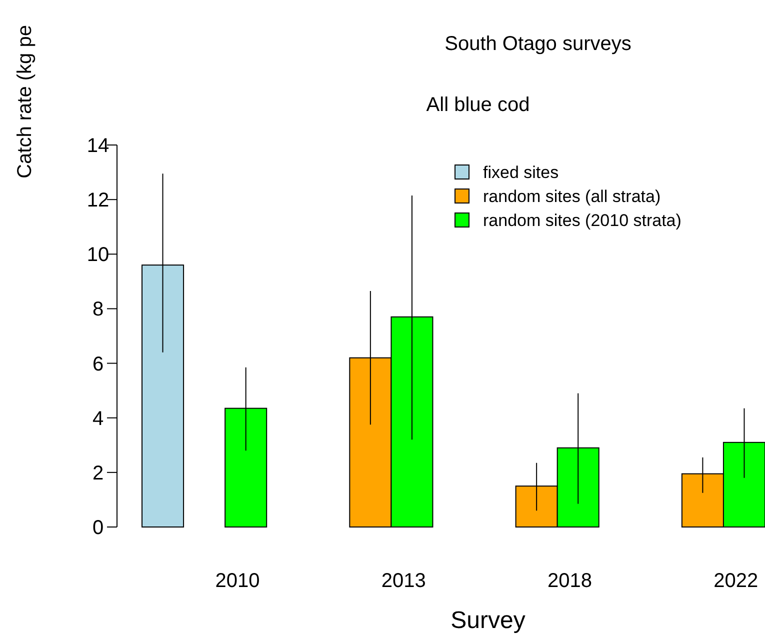 The image size is (765, 635). I want to click on legend-label: random sites (2010 strata), so click(582, 220).